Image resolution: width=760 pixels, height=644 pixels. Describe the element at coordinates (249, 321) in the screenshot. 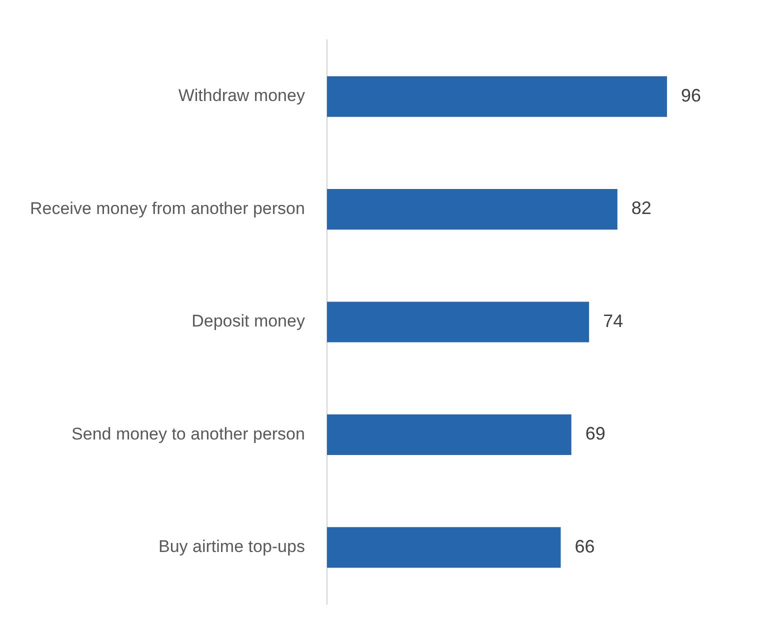

I see `y-tick-label: Deposit money` at that location.